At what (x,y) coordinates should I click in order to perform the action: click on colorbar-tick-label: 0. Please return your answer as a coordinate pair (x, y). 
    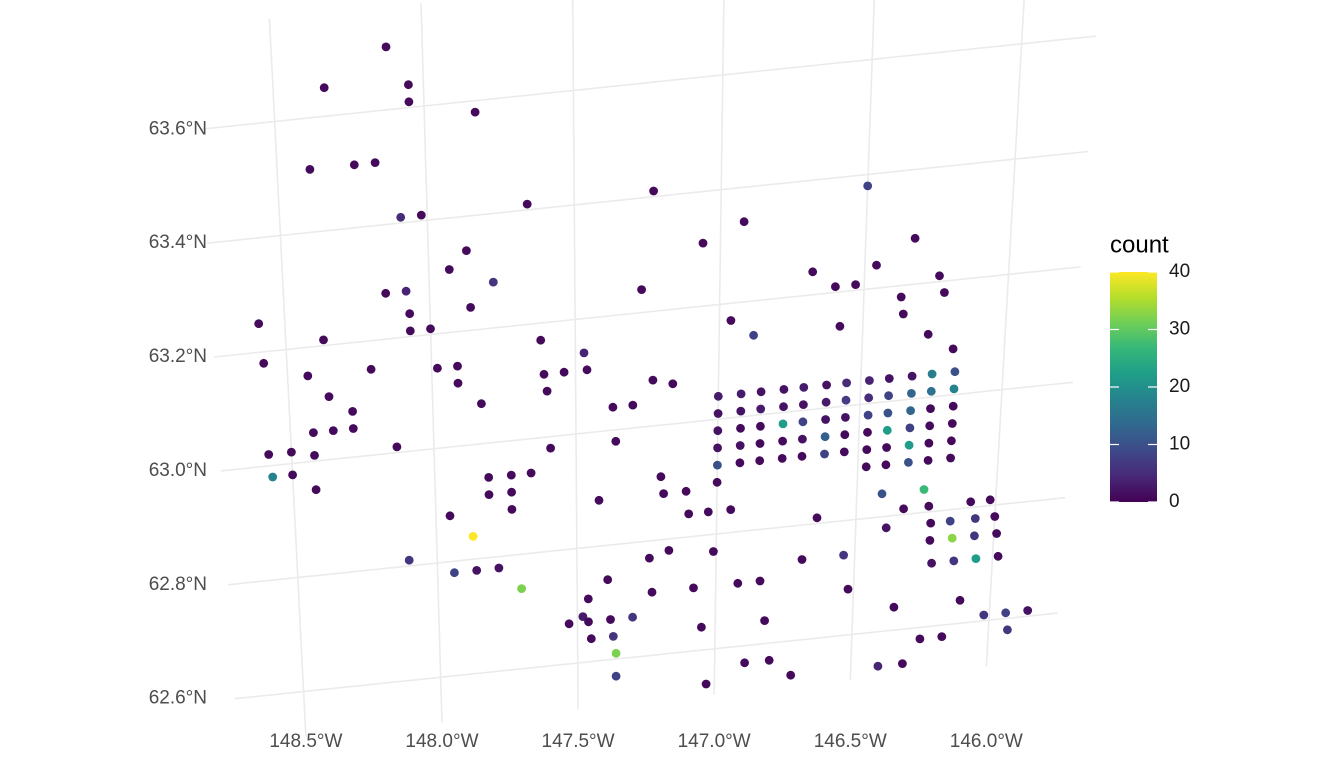
    Looking at the image, I should click on (1174, 501).